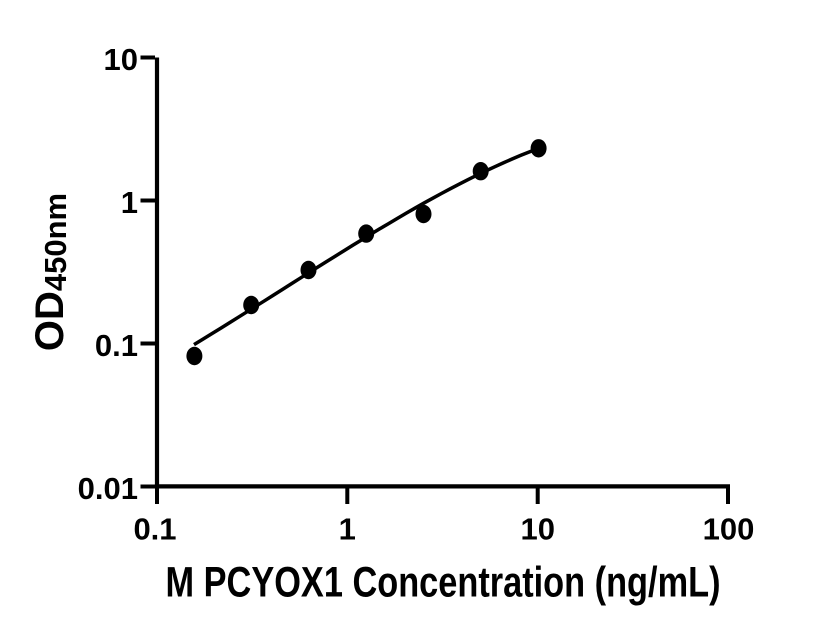 The width and height of the screenshot is (816, 640). I want to click on svg-text: M PCYOX1 Concentration (ng/mL), so click(443, 583).